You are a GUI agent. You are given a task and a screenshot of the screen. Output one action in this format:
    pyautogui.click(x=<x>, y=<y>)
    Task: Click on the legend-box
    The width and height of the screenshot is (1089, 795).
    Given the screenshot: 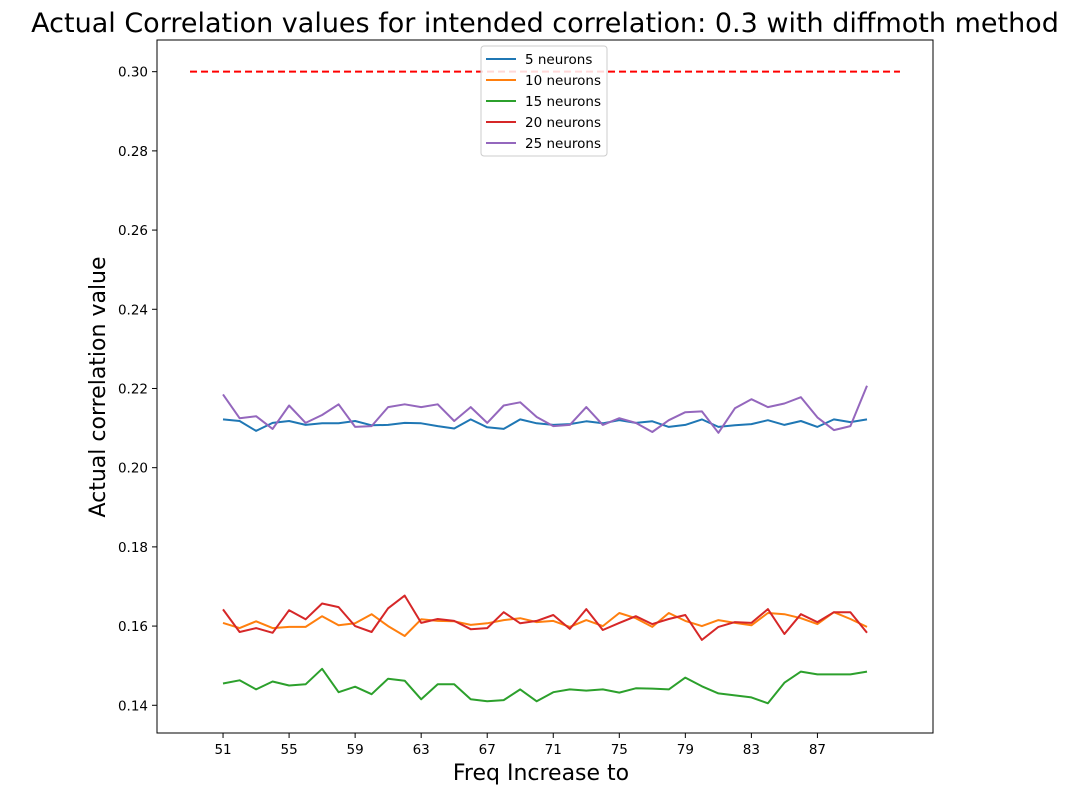 What is the action you would take?
    pyautogui.click(x=544, y=101)
    